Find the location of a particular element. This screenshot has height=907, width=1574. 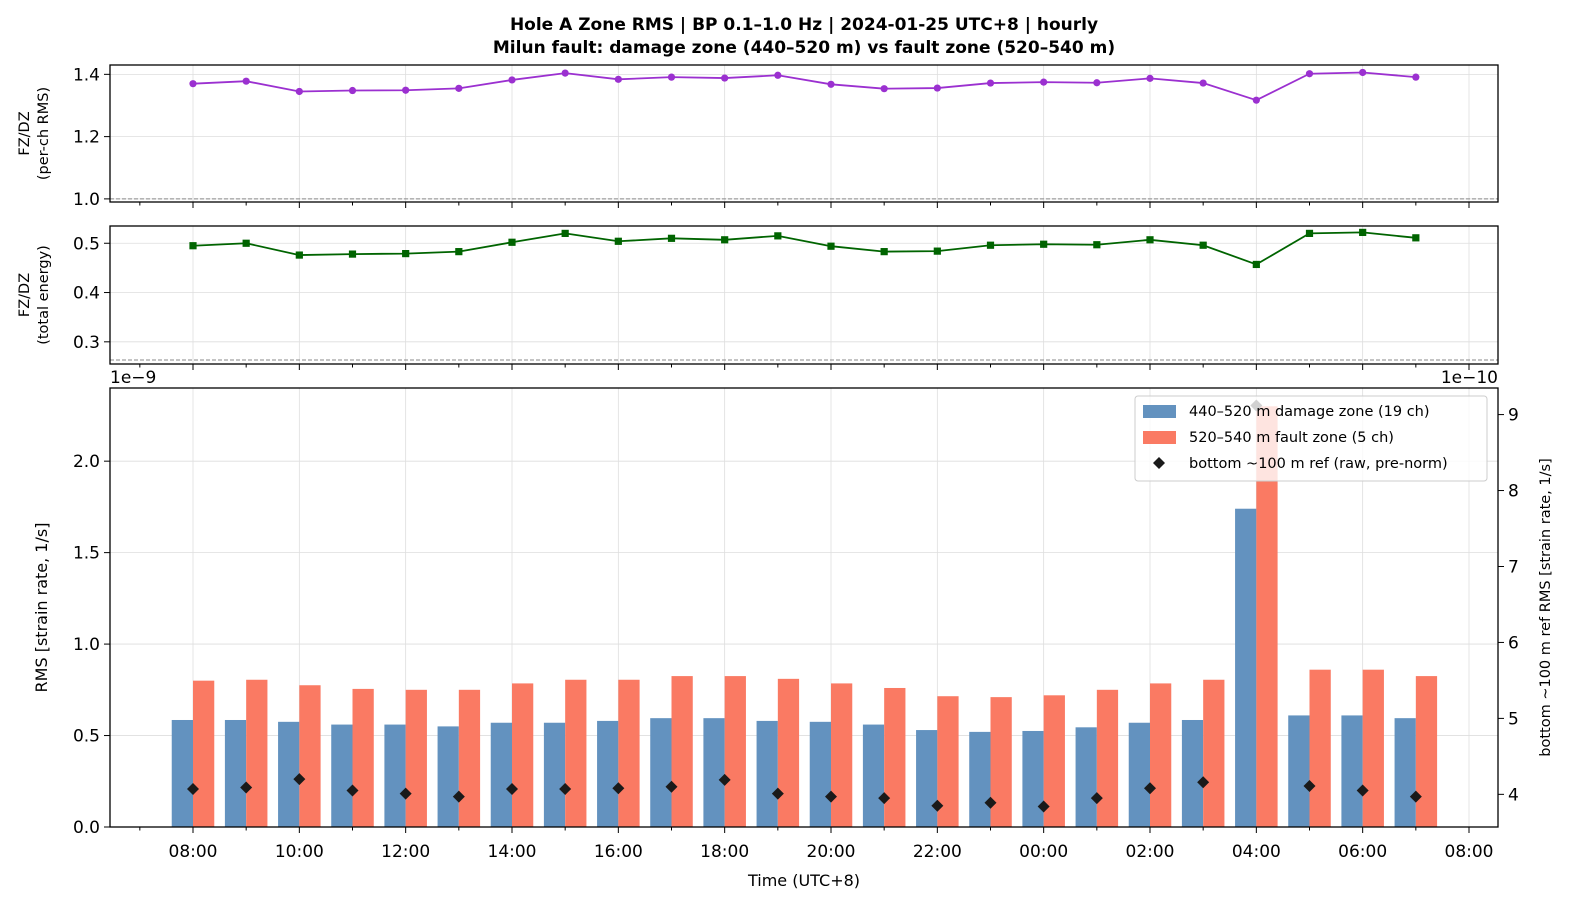

legend-label-fault: 520–540 m fault zone (5 ch) is located at coordinates (1291, 438).